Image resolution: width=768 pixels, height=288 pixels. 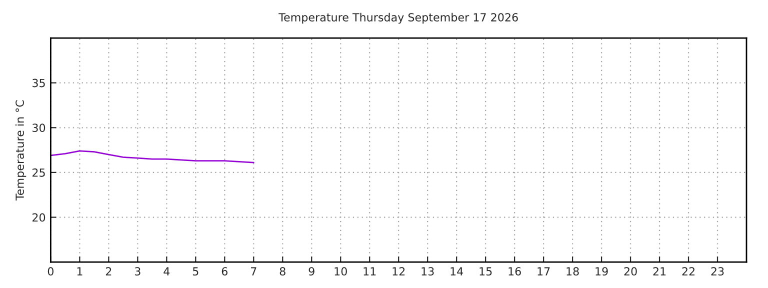 I want to click on x-tick-label: 19, so click(x=602, y=271).